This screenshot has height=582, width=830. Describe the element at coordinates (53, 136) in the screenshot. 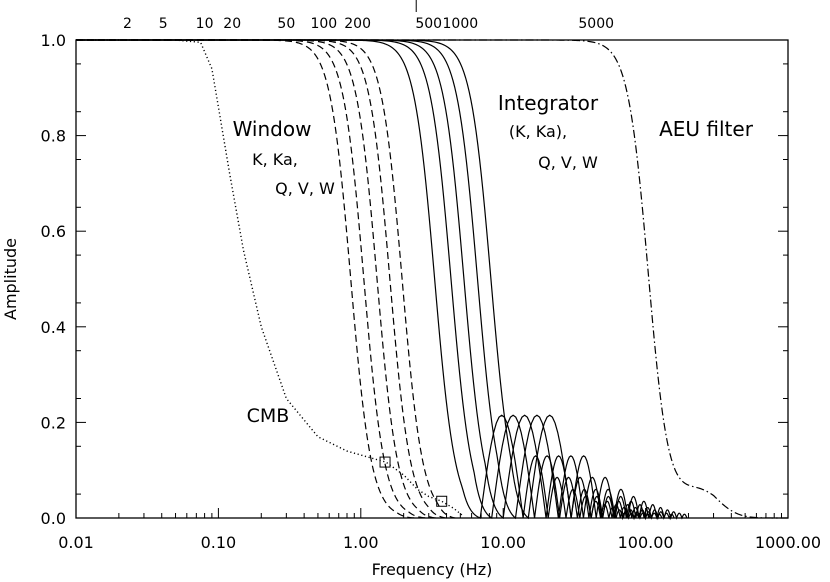

I see `y-tick-label: 0.8` at that location.